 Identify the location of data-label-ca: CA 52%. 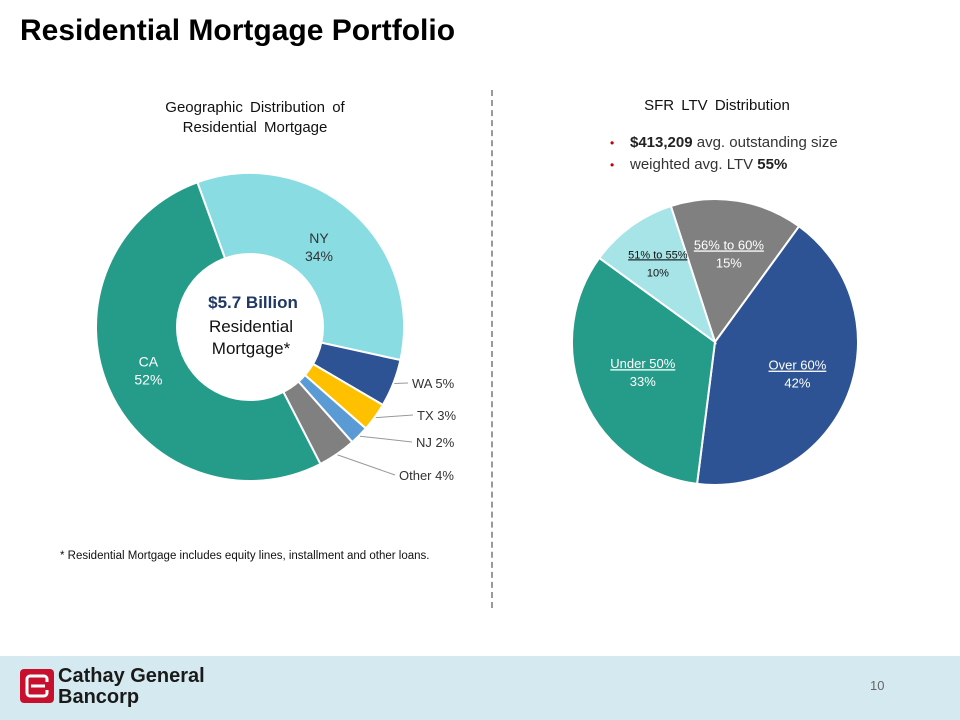
(148, 370).